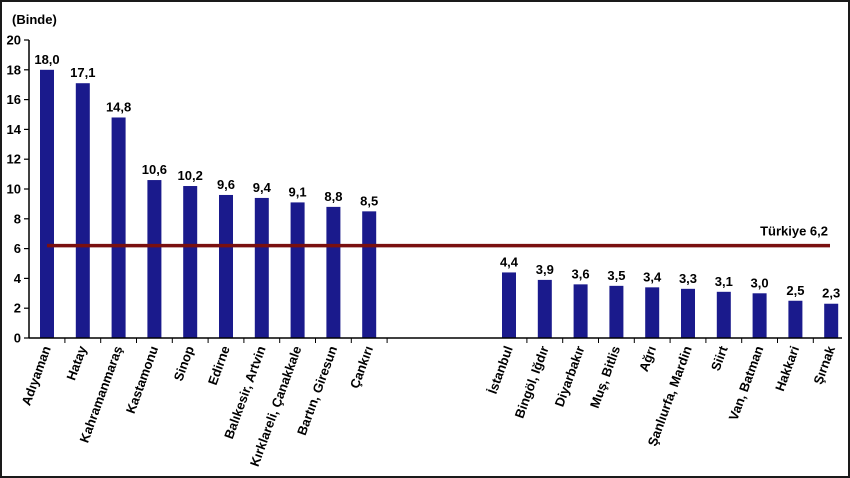 The image size is (850, 478). What do you see at coordinates (298, 191) in the screenshot?
I see `data-label: 9,1` at bounding box center [298, 191].